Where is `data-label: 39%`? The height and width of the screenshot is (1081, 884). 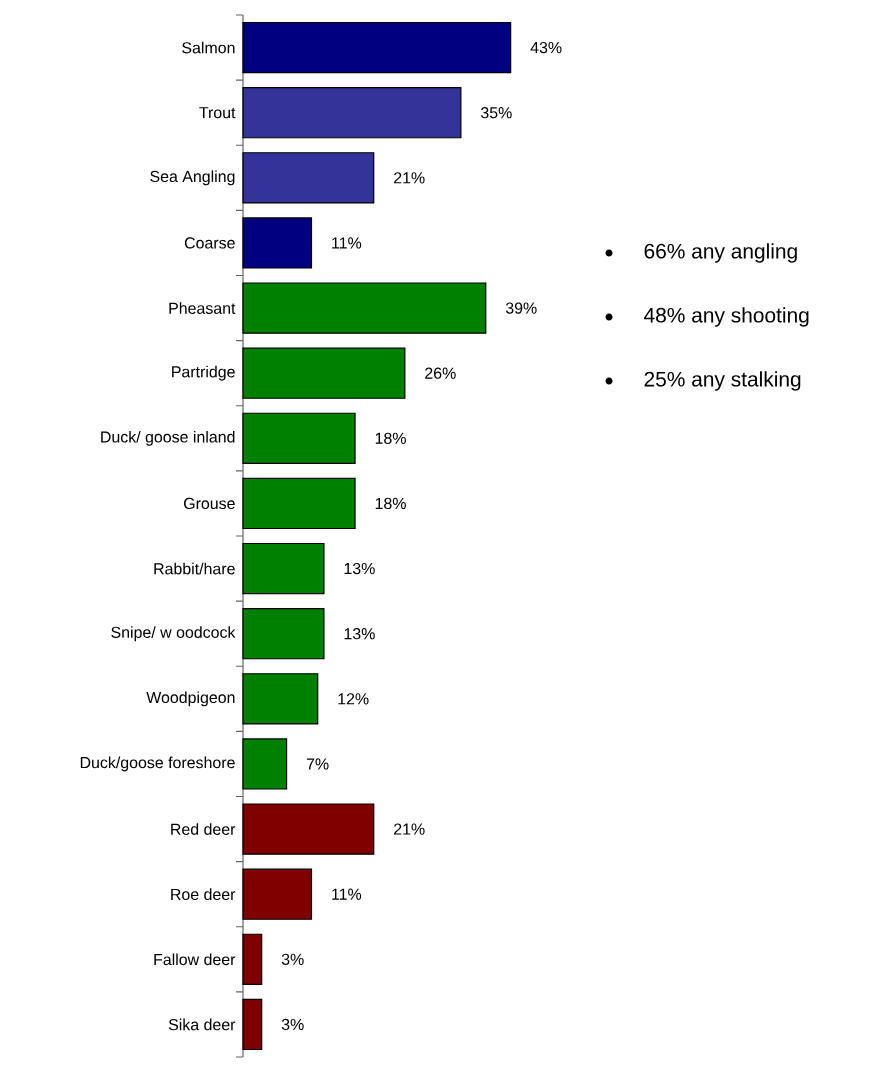
data-label: 39% is located at coordinates (521, 308).